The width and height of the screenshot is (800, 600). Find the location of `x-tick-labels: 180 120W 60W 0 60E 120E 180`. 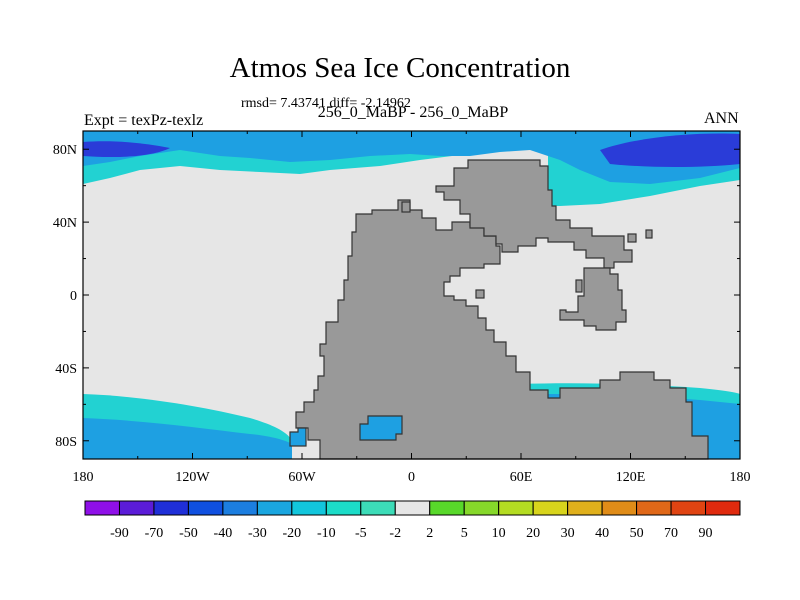

x-tick-labels: 180 120W 60W 0 60E 120E 180 is located at coordinates (412, 477).